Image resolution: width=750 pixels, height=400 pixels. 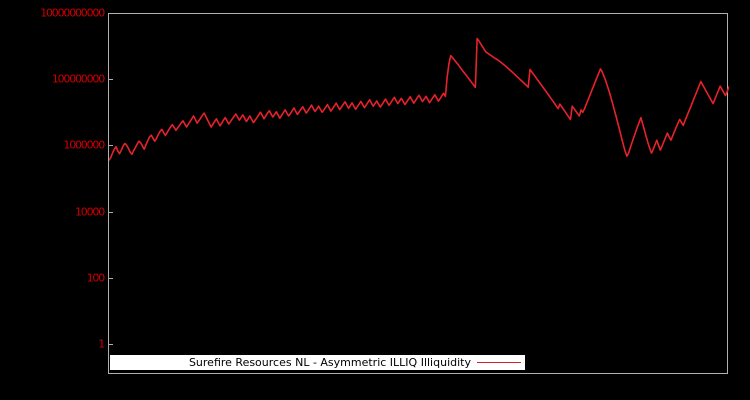 What do you see at coordinates (101, 344) in the screenshot?
I see `y-tick-label: 1` at bounding box center [101, 344].